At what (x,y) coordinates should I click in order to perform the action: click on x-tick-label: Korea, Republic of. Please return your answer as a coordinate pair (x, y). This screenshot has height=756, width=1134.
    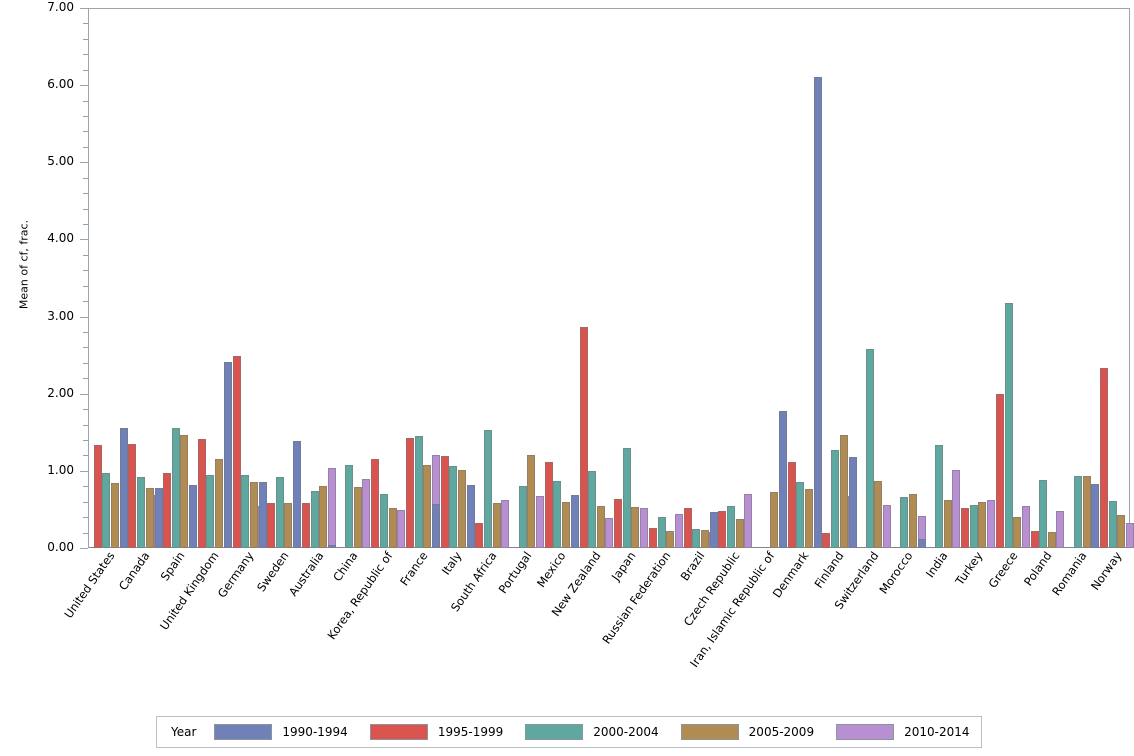
    Looking at the image, I should click on (359, 595).